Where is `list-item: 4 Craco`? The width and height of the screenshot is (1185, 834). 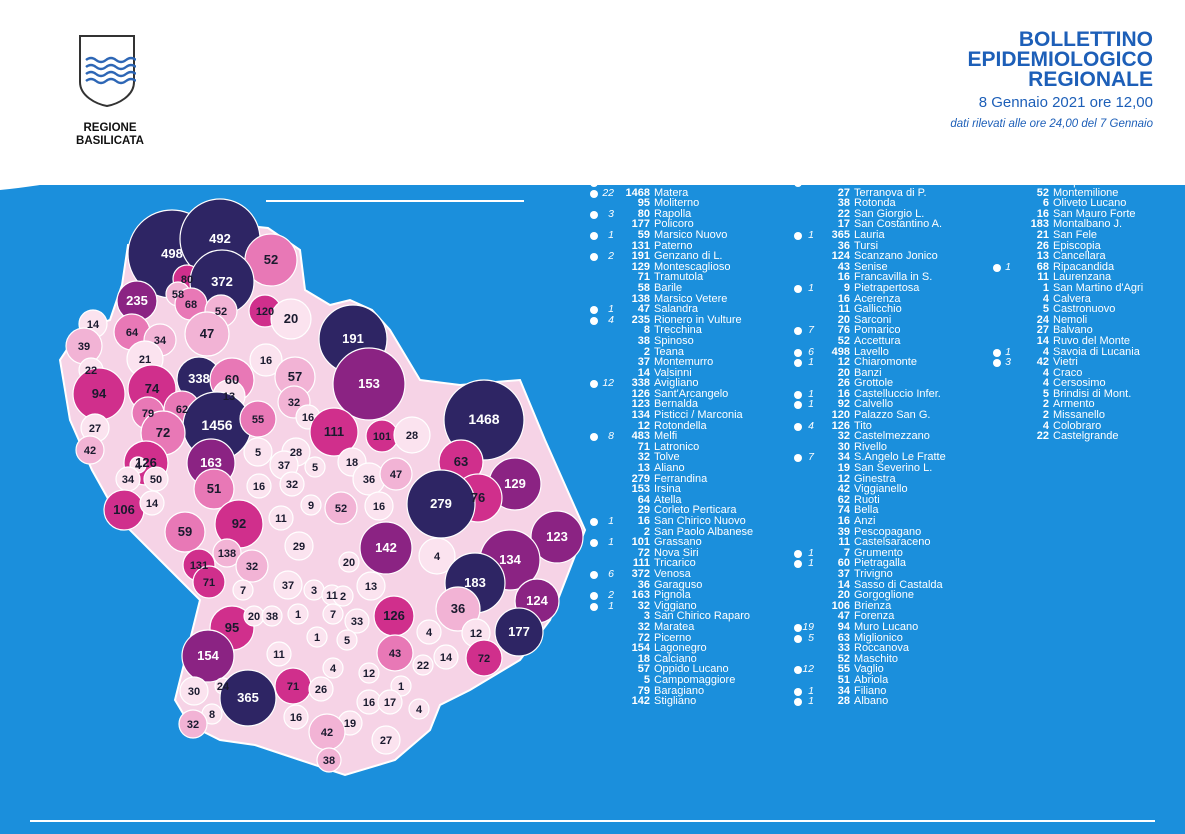 list-item: 4 Craco is located at coordinates (1075, 373).